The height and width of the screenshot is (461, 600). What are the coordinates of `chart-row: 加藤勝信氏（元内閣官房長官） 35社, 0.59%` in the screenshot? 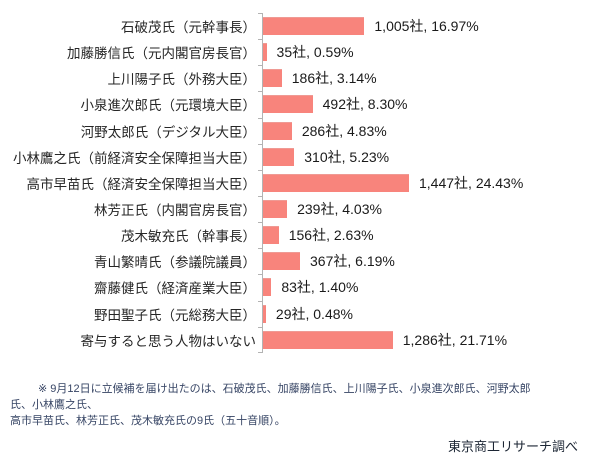 It's located at (300, 52).